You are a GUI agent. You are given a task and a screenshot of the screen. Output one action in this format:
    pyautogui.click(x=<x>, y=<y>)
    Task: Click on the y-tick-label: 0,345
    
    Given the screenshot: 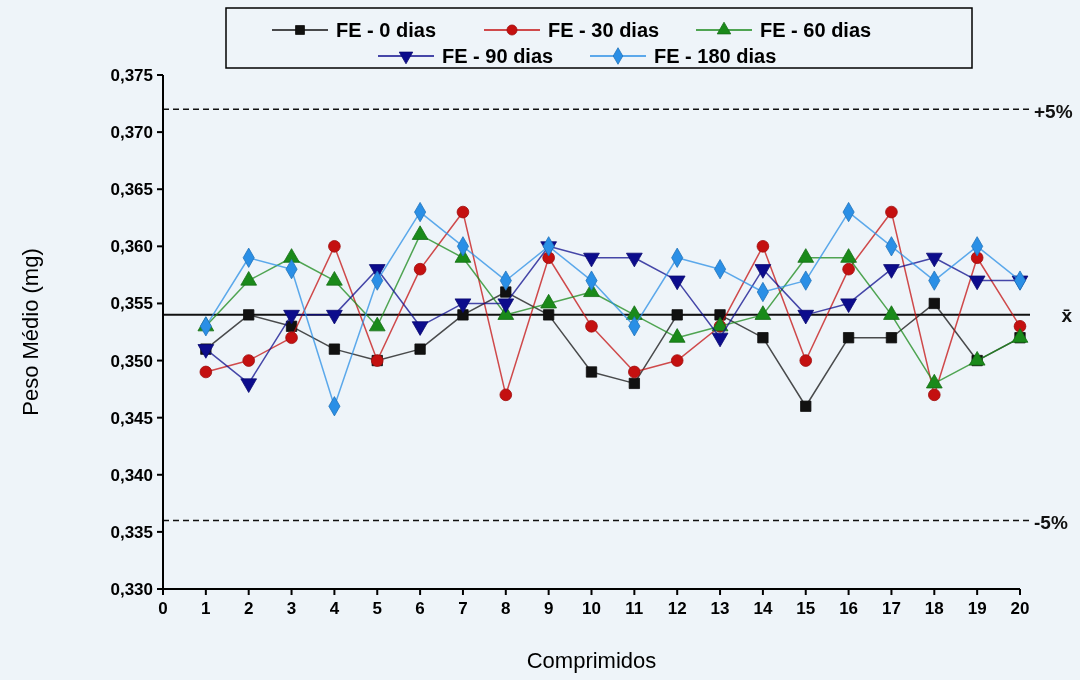 What is the action you would take?
    pyautogui.click(x=131, y=418)
    